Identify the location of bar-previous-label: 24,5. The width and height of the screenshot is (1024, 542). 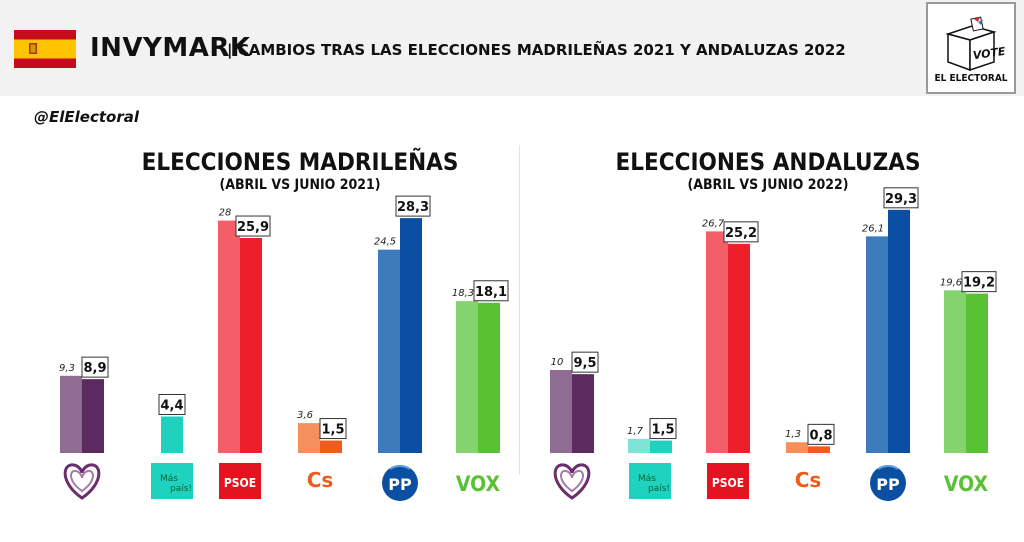
(385, 242).